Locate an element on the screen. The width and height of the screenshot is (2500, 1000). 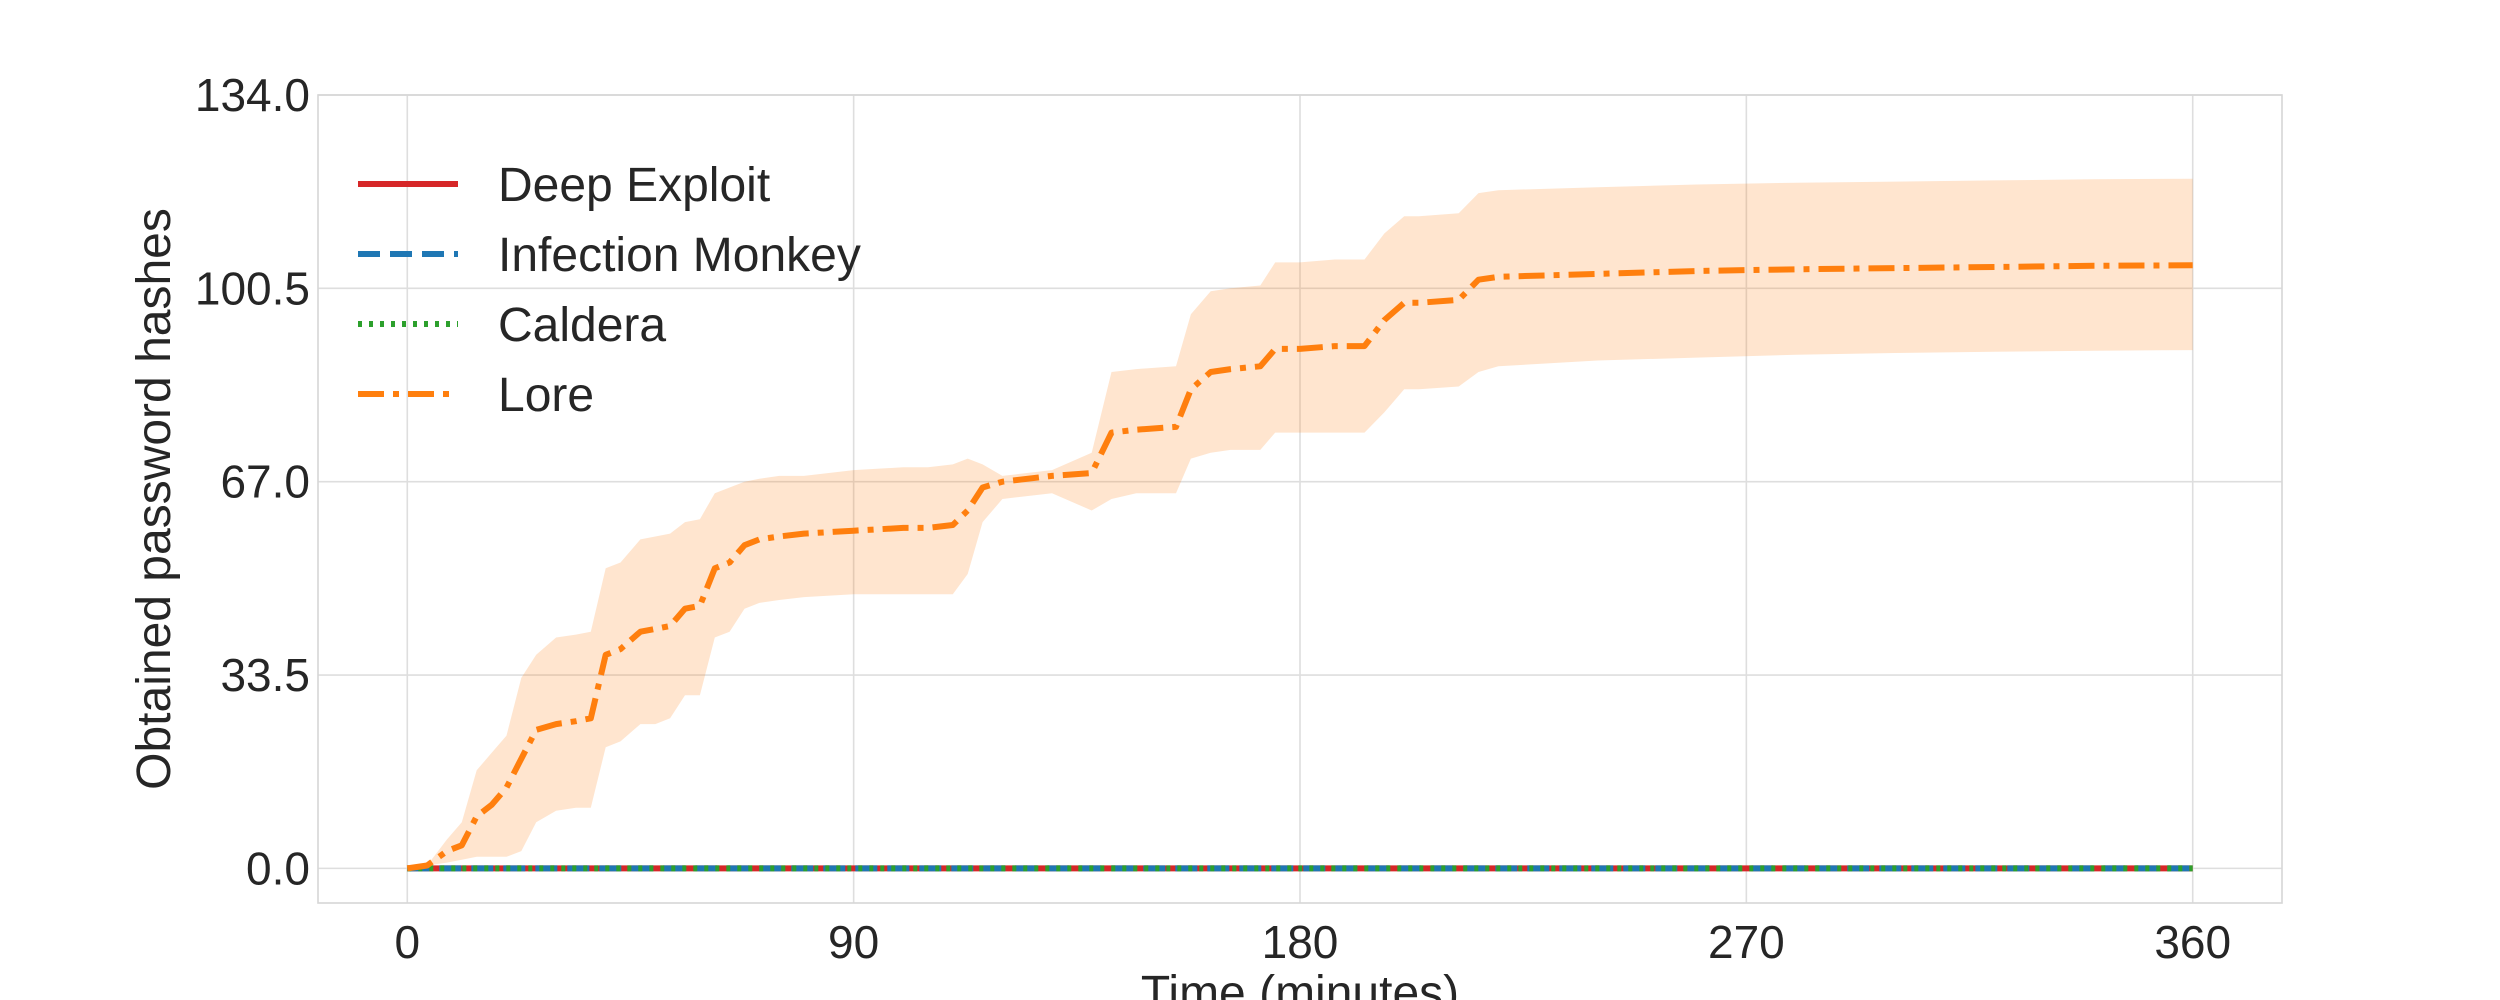
x-tick-label: 90 is located at coordinates (853, 942).